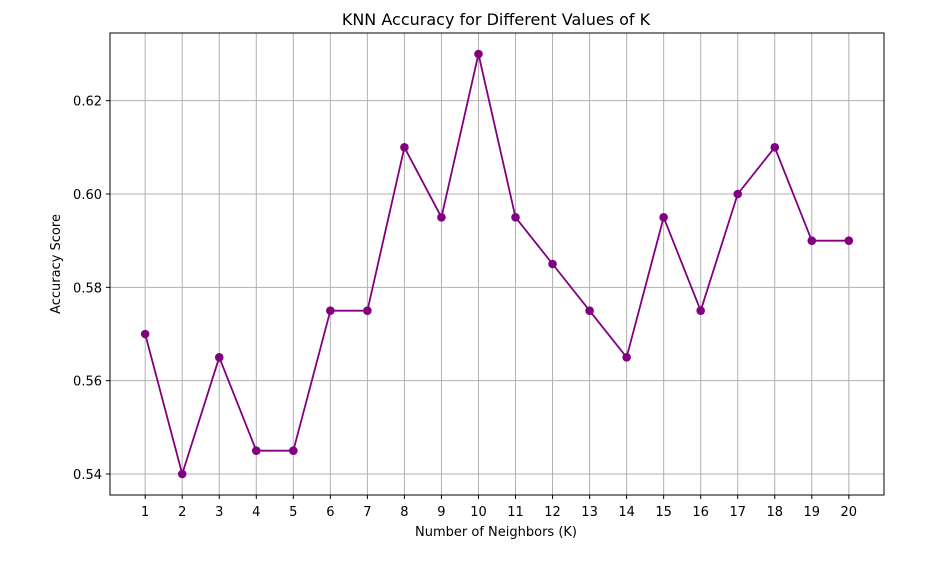 The image size is (946, 562). Describe the element at coordinates (87, 102) in the screenshot. I see `y-tick-label: 0.62` at that location.